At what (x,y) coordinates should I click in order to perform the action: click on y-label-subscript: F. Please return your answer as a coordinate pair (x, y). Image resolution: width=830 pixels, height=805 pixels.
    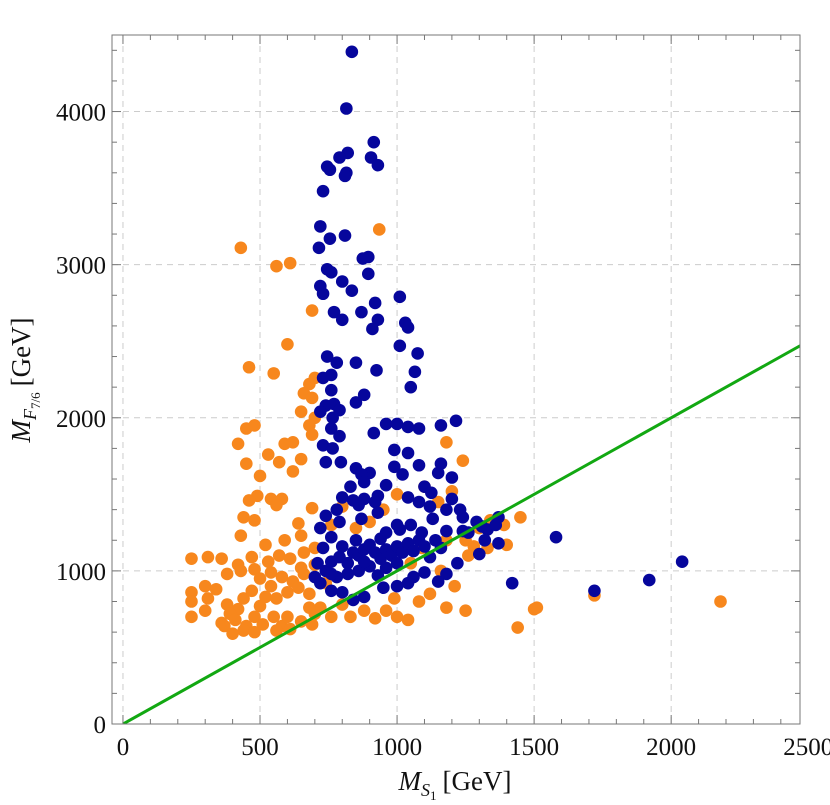
    Looking at the image, I should click on (30, 414).